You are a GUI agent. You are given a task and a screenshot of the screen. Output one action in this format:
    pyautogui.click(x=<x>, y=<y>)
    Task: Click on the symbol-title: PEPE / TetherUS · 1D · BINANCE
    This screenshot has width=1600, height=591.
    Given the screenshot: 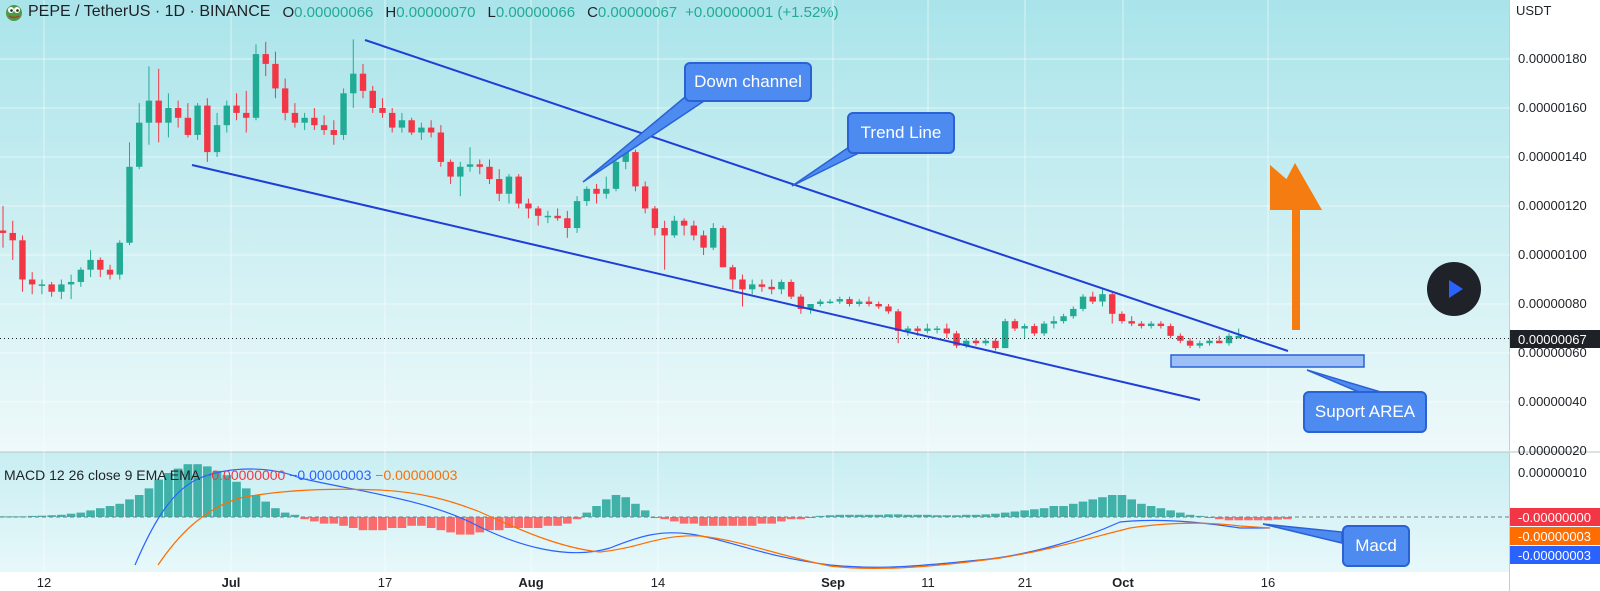 What is the action you would take?
    pyautogui.click(x=149, y=11)
    